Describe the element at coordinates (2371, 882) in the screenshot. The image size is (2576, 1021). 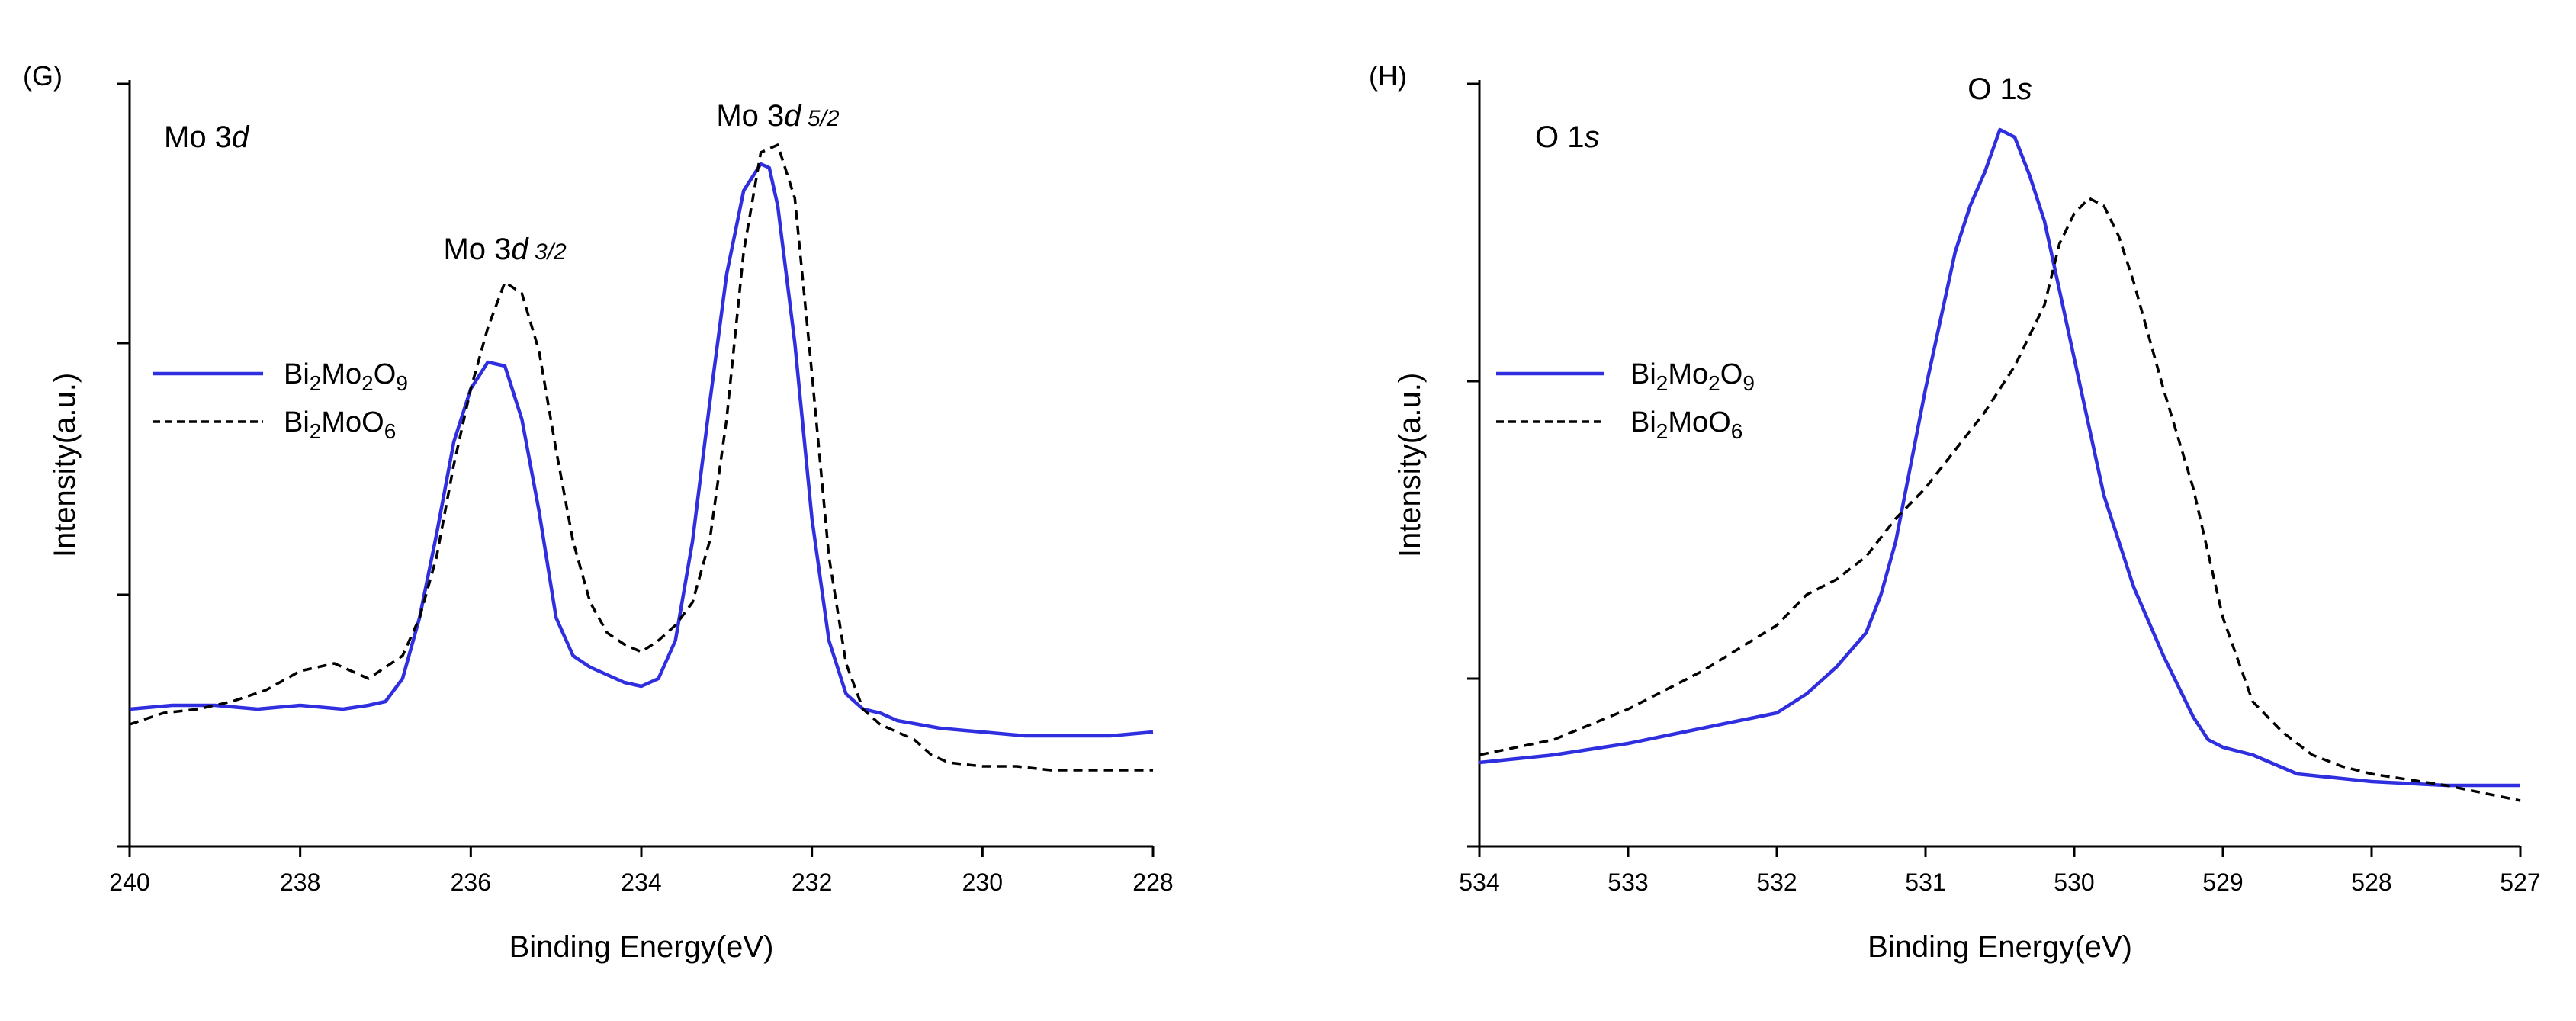
I see `x-tick-label: 528` at that location.